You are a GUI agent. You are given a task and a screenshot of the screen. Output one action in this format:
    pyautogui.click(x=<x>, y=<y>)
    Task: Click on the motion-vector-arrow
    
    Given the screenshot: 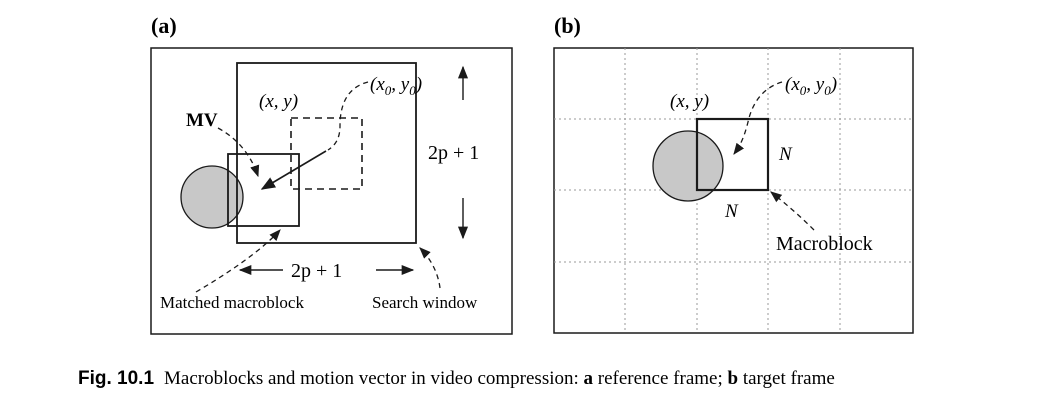 What is the action you would take?
    pyautogui.click(x=293, y=170)
    